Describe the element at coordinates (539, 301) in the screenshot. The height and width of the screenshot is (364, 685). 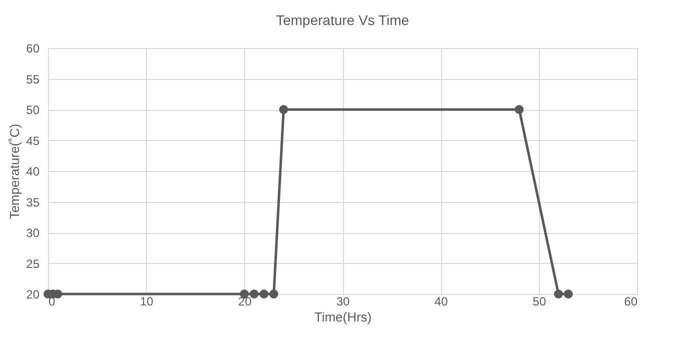
I see `x-tick-label: 50` at that location.